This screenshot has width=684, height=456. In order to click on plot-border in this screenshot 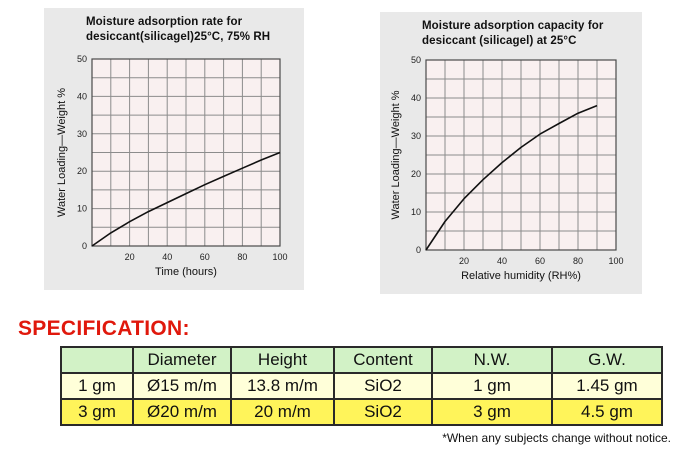, I will do `click(521, 155)`.